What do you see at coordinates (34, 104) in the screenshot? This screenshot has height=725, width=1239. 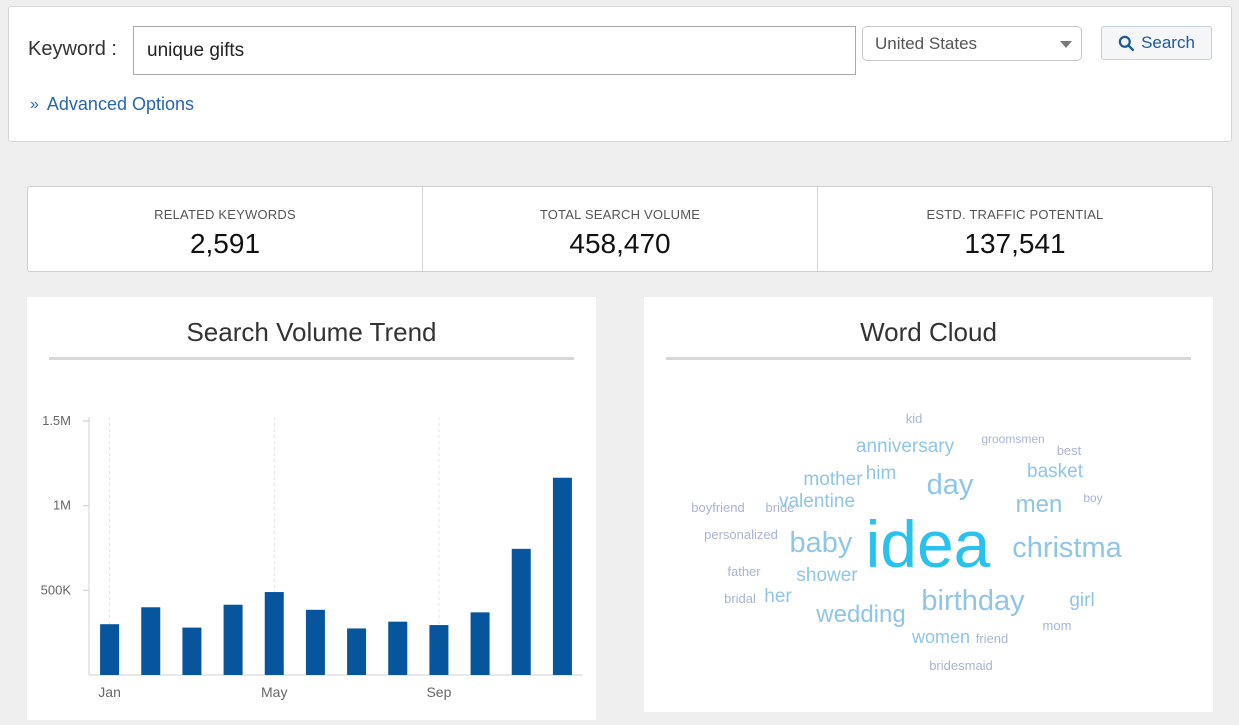 I see `double-chevron-right-icon: »` at bounding box center [34, 104].